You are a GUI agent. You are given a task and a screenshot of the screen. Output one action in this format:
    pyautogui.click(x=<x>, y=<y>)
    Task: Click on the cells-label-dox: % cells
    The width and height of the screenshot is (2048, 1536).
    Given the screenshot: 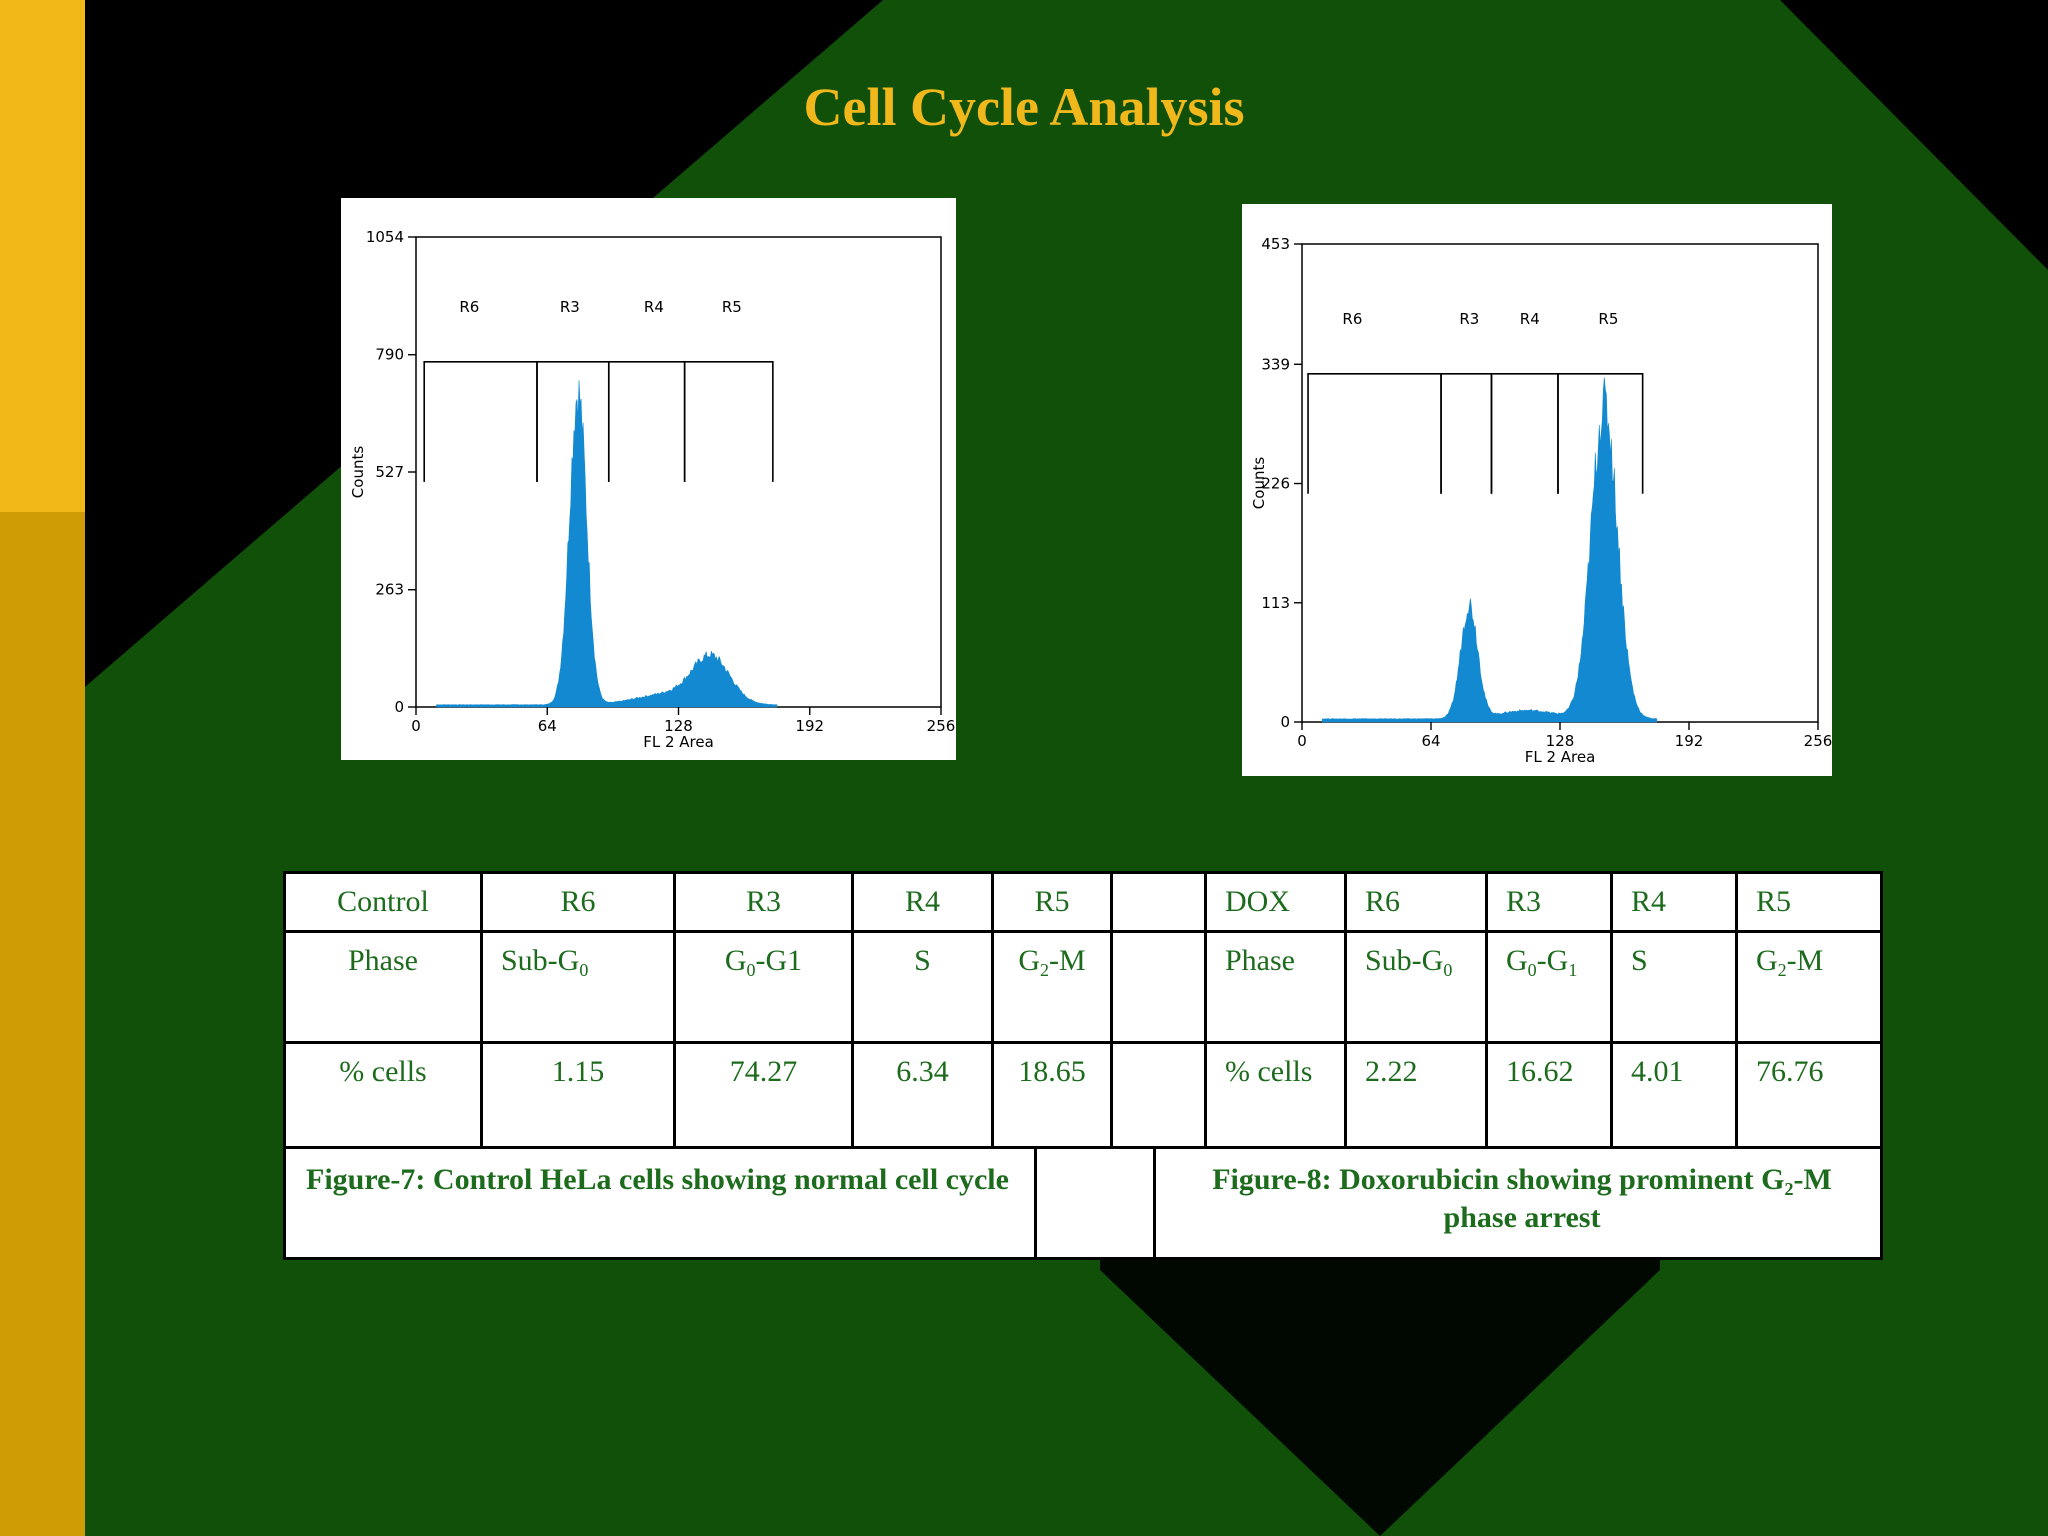 What is the action you would take?
    pyautogui.click(x=1275, y=1098)
    